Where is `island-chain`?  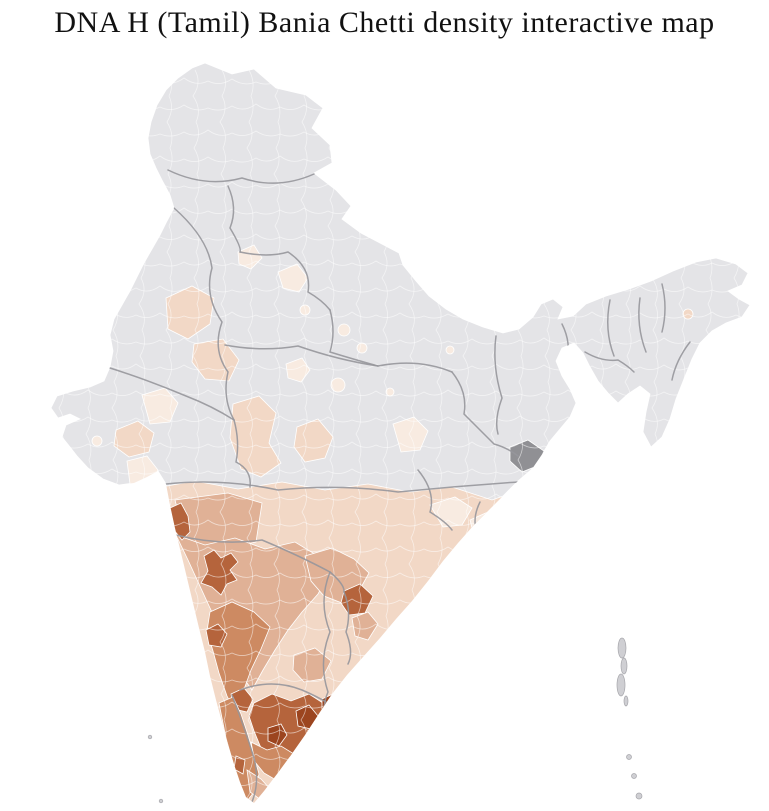
island-chain is located at coordinates (395, 720).